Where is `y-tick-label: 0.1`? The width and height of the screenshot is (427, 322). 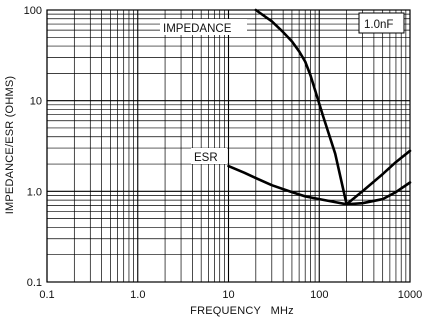
y-tick-label: 0.1 is located at coordinates (34, 283).